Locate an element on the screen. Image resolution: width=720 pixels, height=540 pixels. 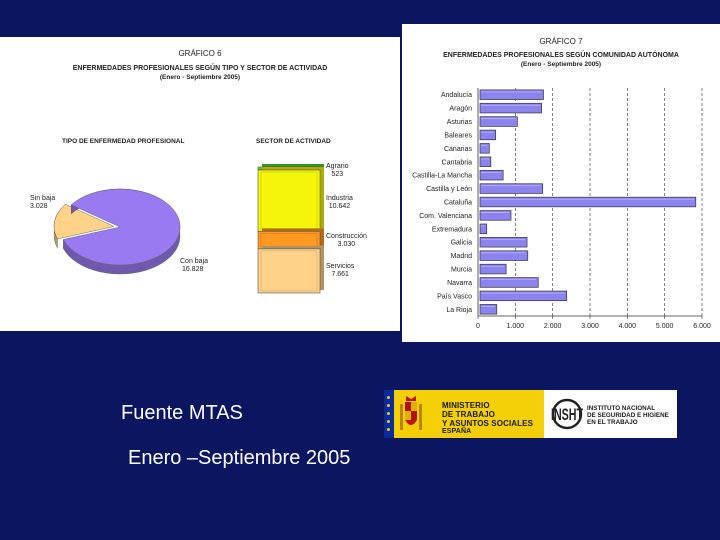
category-label: Canarias is located at coordinates (458, 149).